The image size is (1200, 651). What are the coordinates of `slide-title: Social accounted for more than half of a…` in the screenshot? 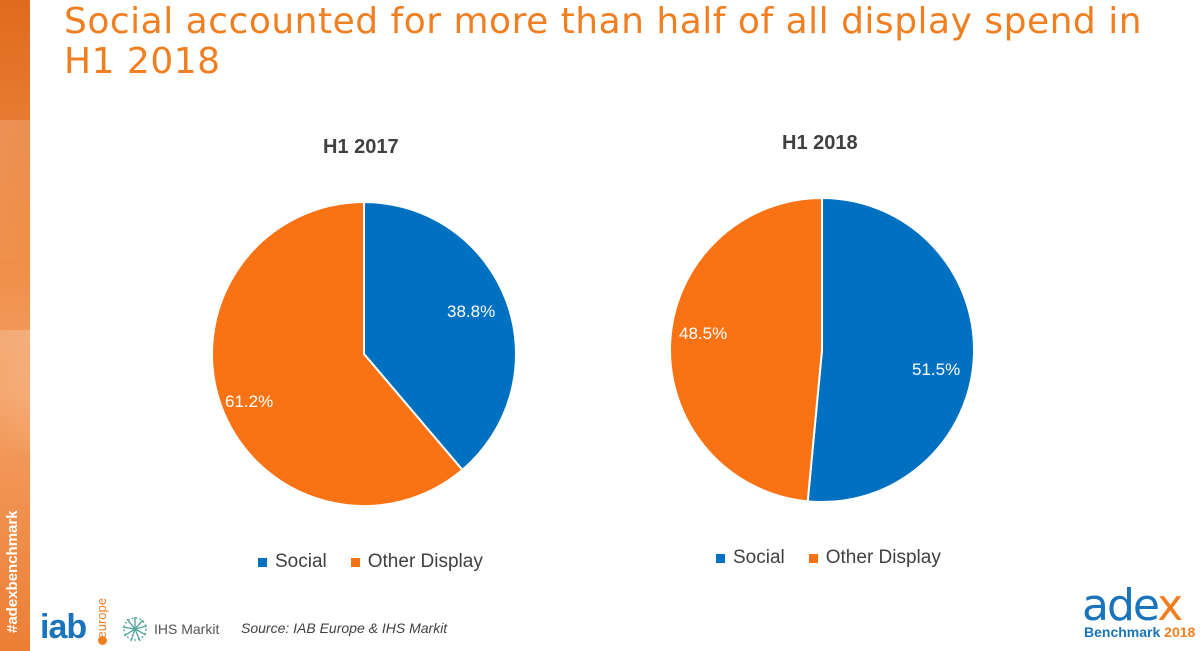 It's located at (603, 41).